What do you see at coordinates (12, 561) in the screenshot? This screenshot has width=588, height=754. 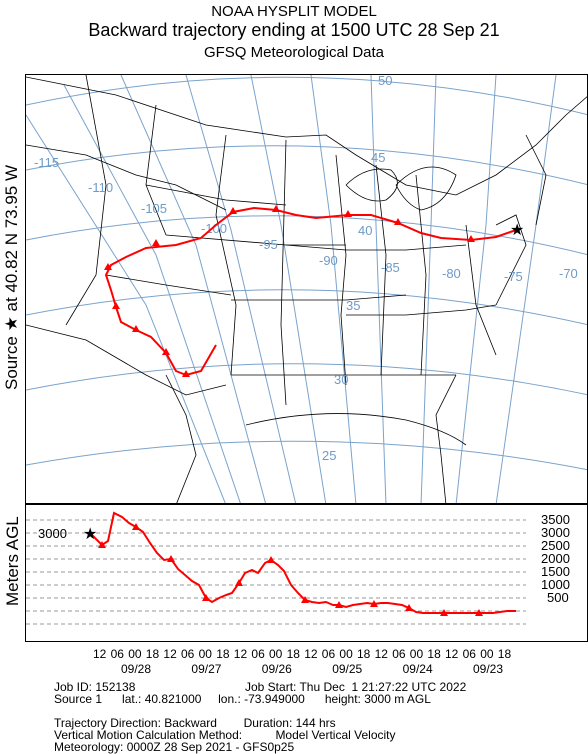 I see `altitude-axis-label: Meters AGL` at bounding box center [12, 561].